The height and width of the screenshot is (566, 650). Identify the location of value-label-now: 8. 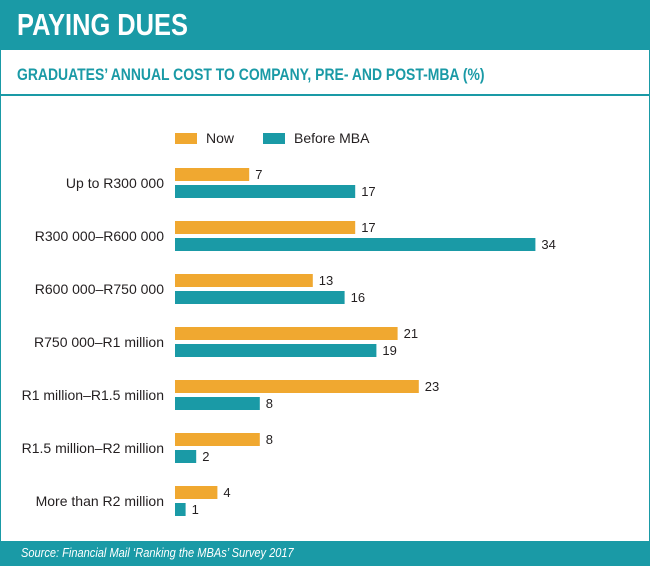
(269, 439).